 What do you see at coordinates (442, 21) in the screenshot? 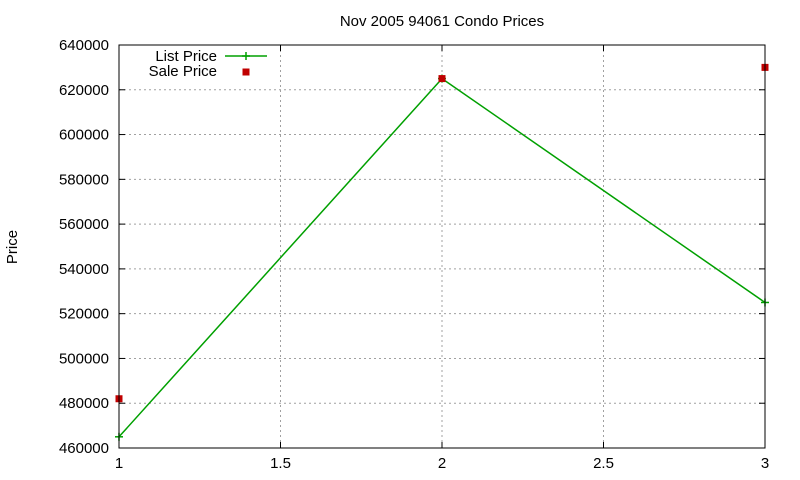
I see `chart-title: Nov 2005 94061 Condo Prices` at bounding box center [442, 21].